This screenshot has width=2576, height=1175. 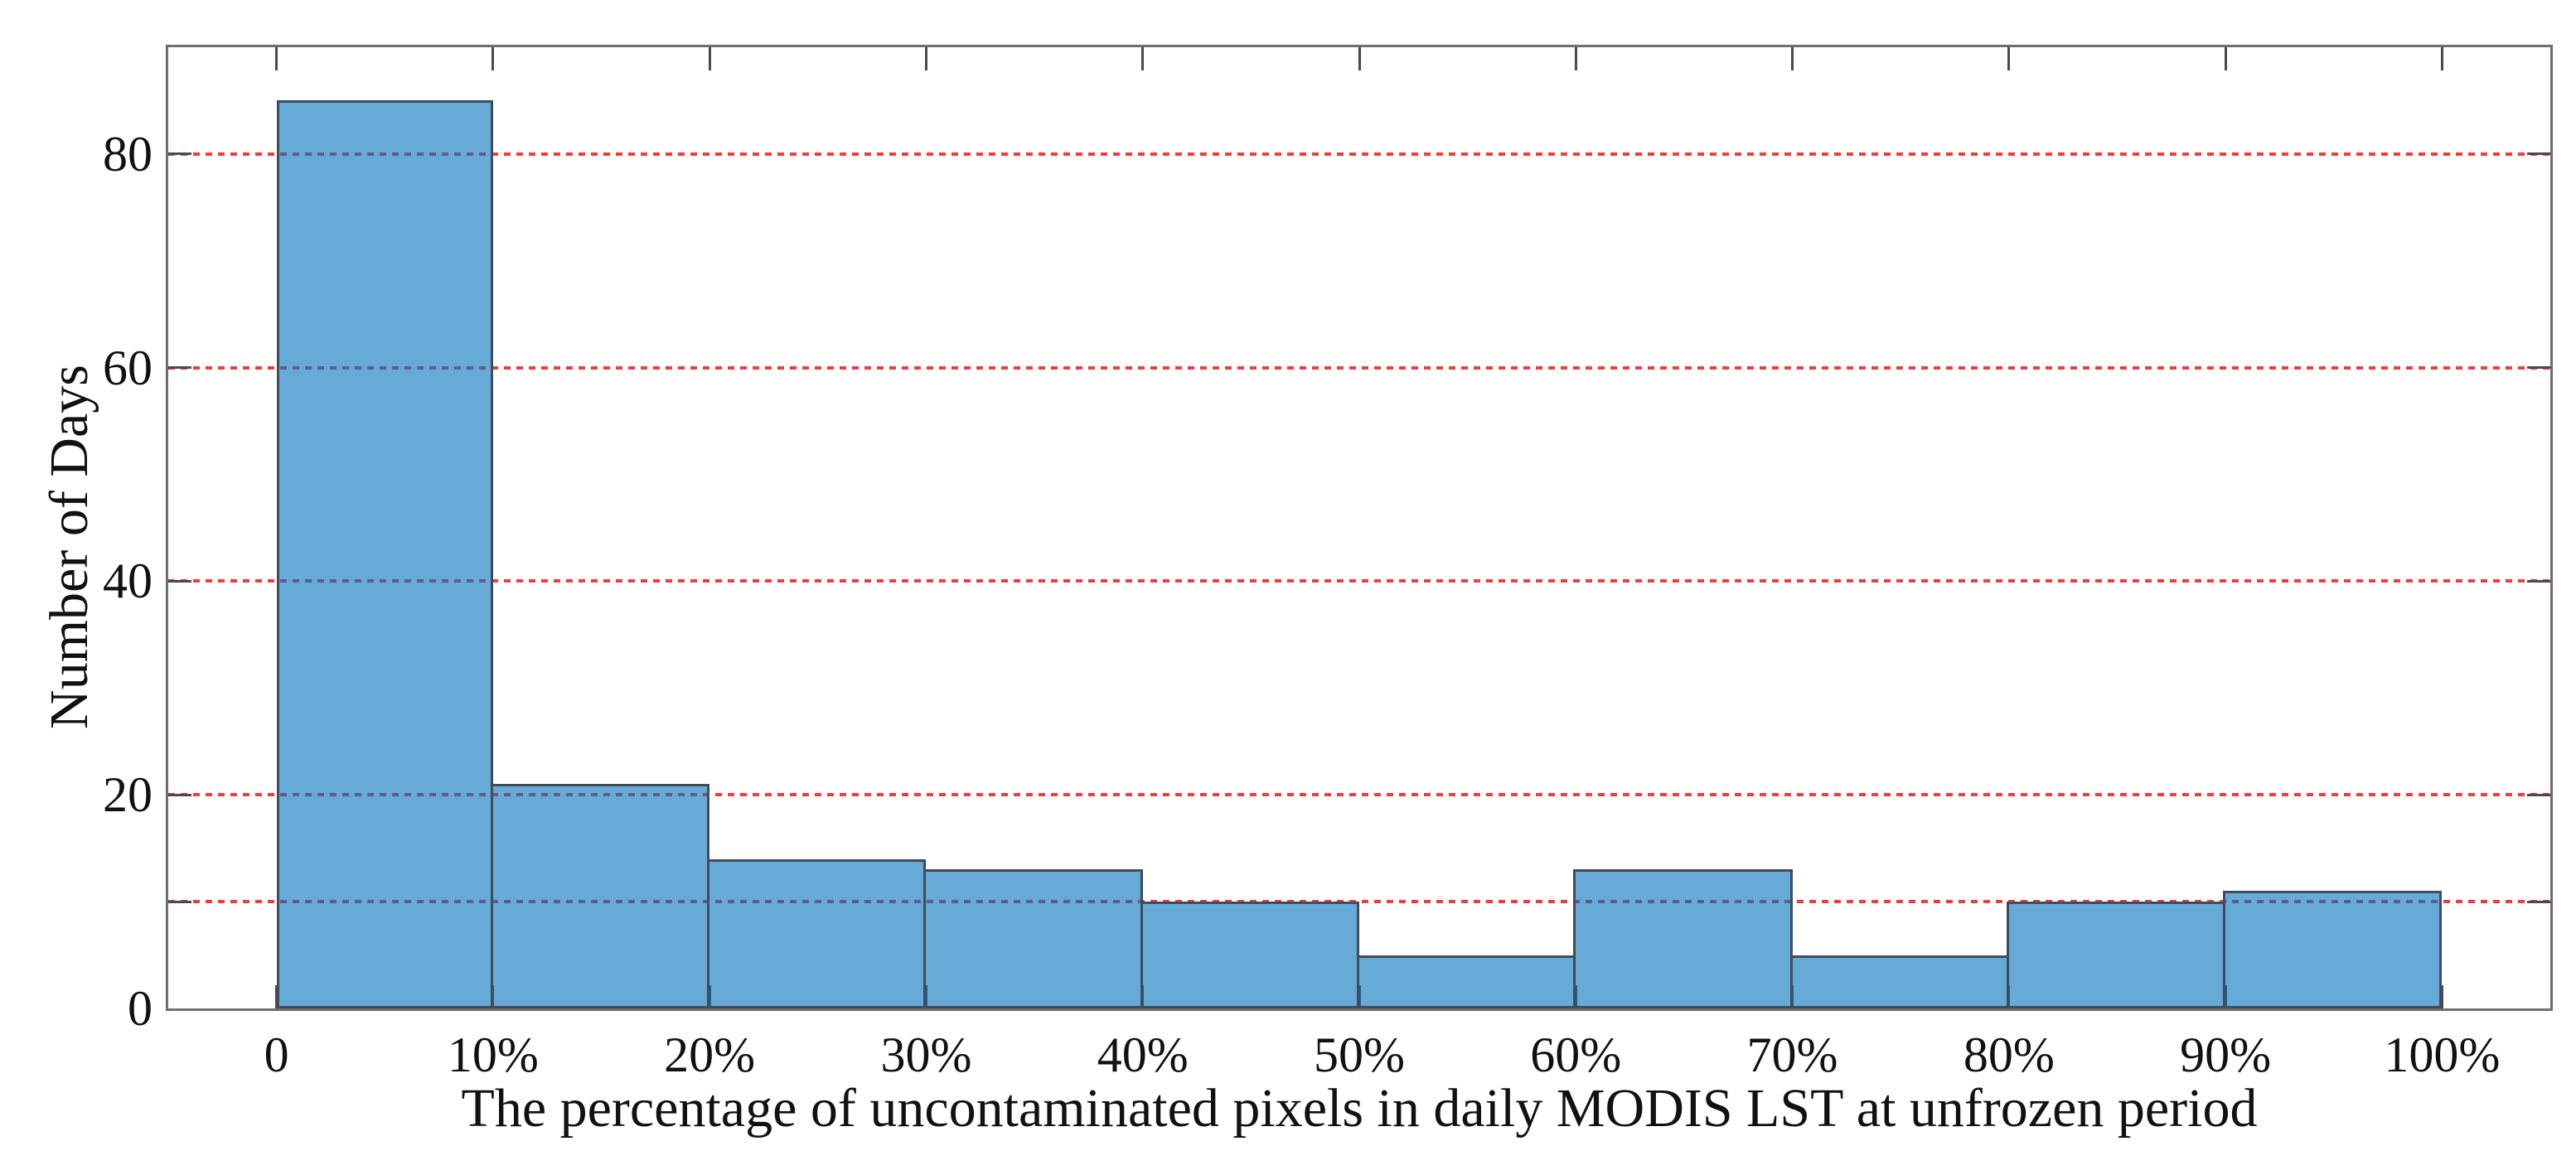 What do you see at coordinates (710, 1055) in the screenshot?
I see `x-tick-label: 20%` at bounding box center [710, 1055].